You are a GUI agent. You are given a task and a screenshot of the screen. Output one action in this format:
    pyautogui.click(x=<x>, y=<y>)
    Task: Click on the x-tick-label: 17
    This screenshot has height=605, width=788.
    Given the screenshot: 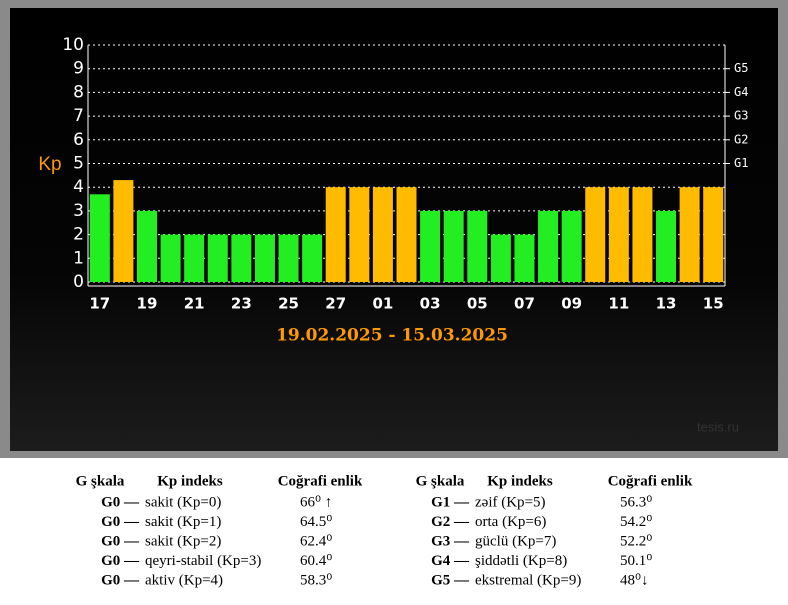 What is the action you would take?
    pyautogui.click(x=99, y=304)
    